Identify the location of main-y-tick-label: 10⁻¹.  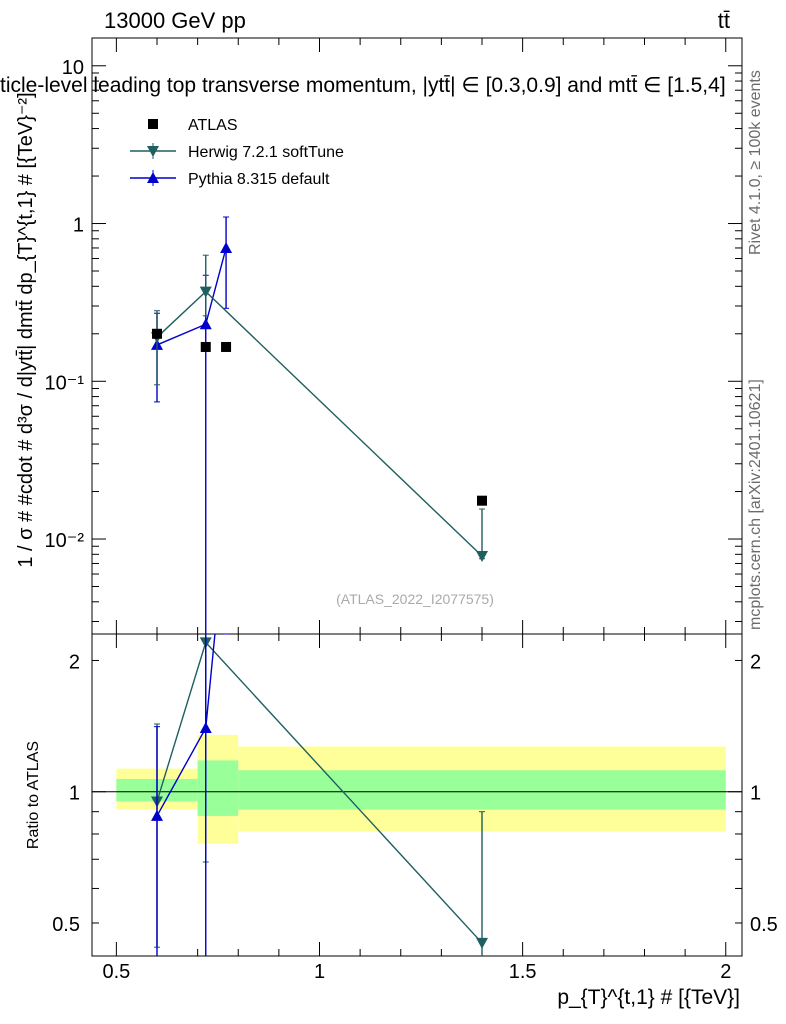
(65, 383).